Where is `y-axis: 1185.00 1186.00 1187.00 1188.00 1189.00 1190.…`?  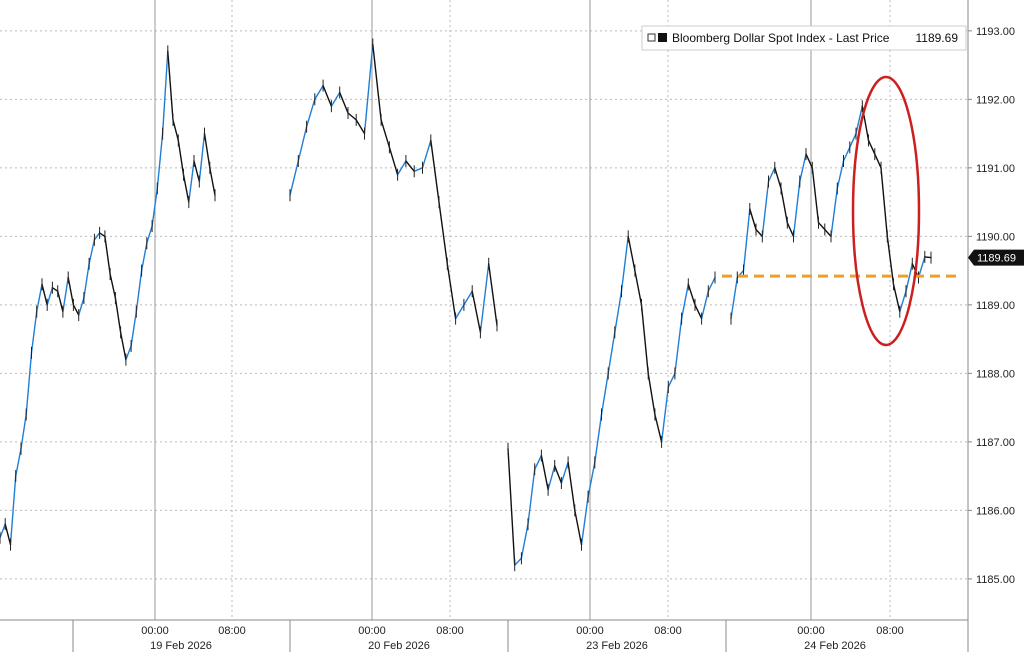
y-axis: 1185.00 1186.00 1187.00 1188.00 1189.00 1190.… is located at coordinates (991, 310).